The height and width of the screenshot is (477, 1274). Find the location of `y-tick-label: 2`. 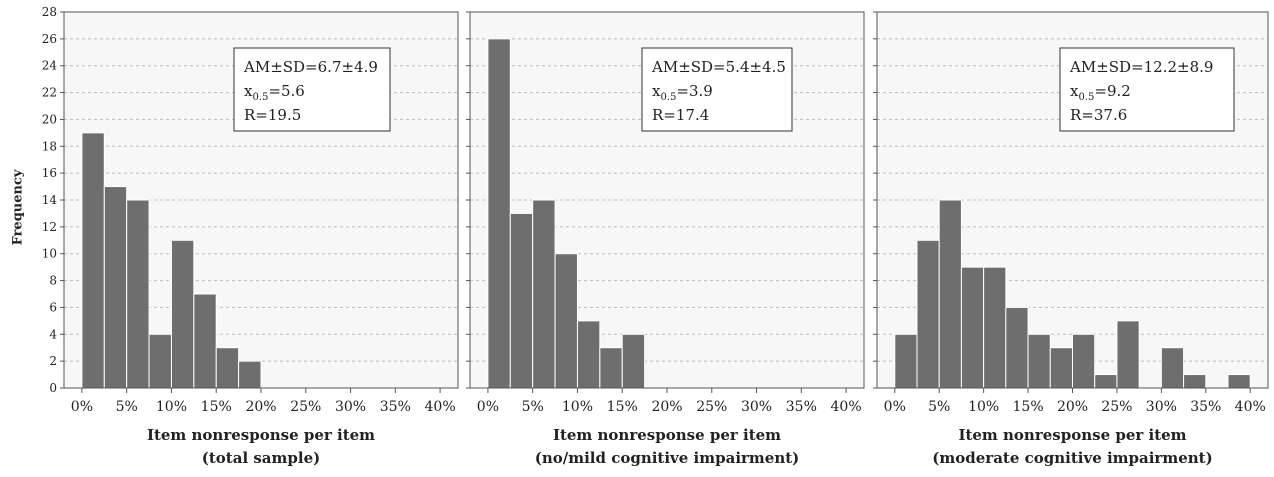

y-tick-label: 2 is located at coordinates (53, 361).